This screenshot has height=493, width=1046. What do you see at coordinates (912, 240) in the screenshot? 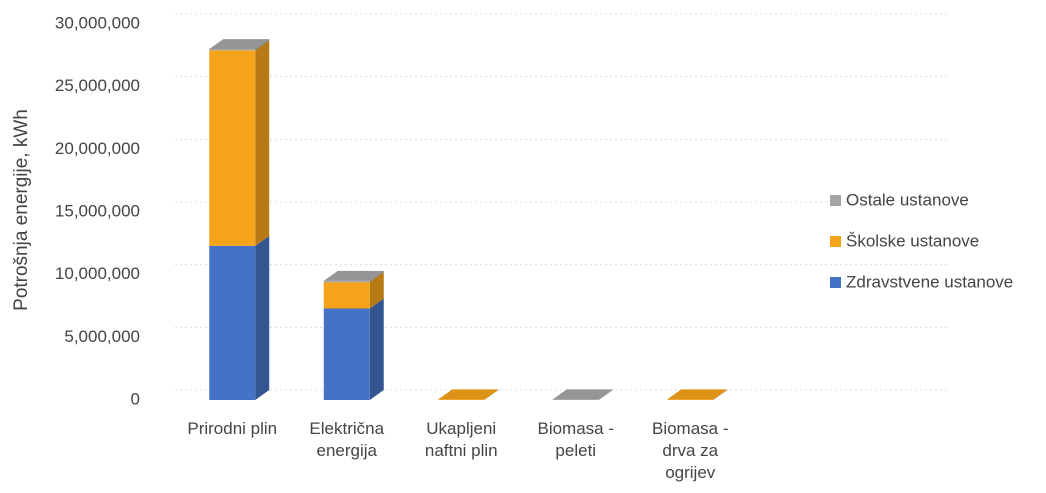
I see `legend-label: Školske ustanove` at bounding box center [912, 240].